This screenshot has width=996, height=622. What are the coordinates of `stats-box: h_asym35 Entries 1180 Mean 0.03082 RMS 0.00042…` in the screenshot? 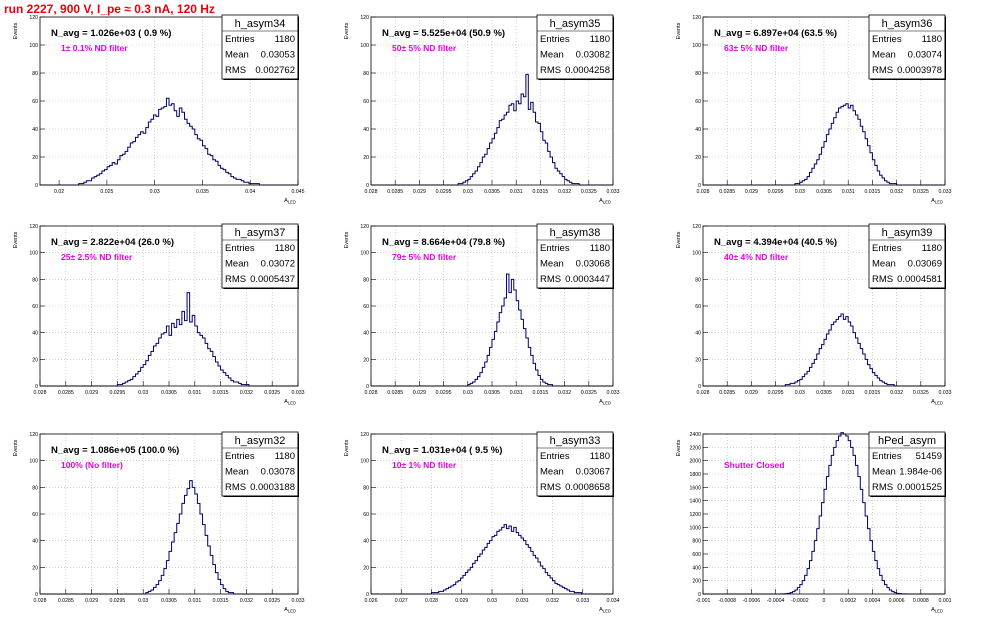 It's located at (575, 47).